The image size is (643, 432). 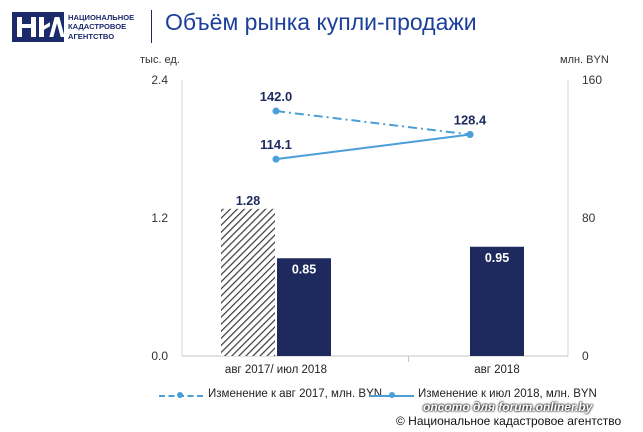 I want to click on logo-line-3: АГЕНТСТВО, so click(x=91, y=36).